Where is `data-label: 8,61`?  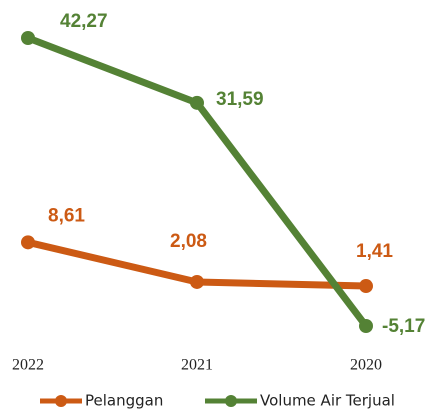
data-label: 8,61 is located at coordinates (66, 215).